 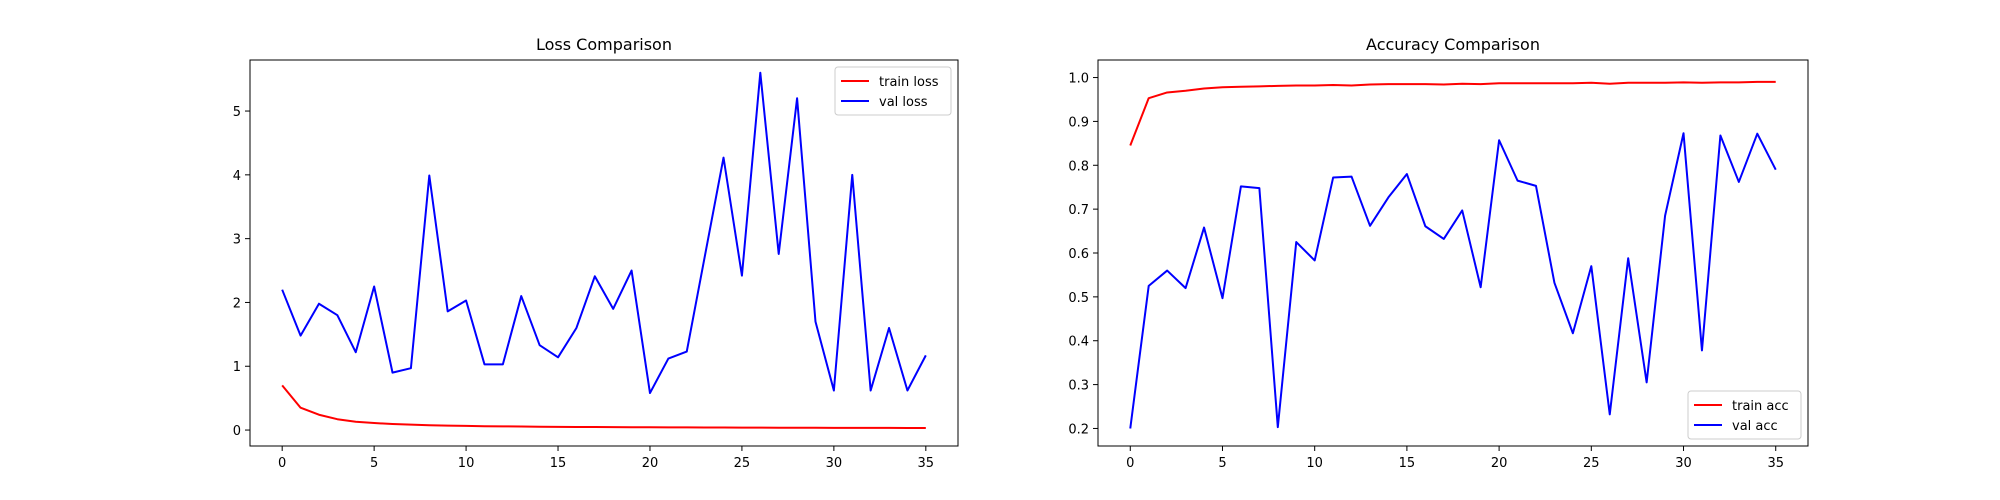 What do you see at coordinates (1078, 254) in the screenshot?
I see `chart2-y-tick-label: 0.6` at bounding box center [1078, 254].